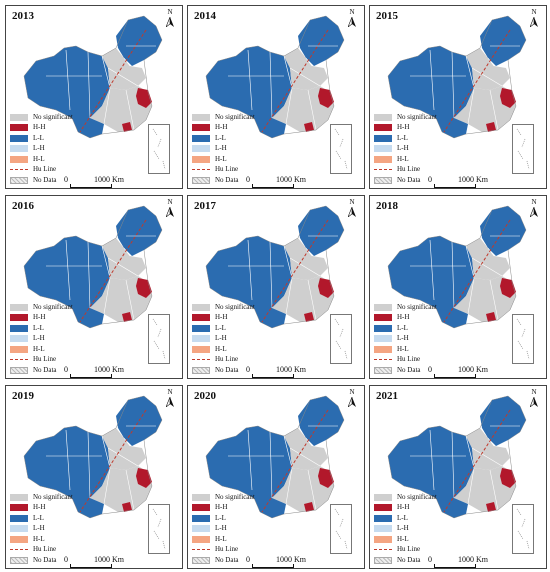  I want to click on islands-icon, so click(341, 339).